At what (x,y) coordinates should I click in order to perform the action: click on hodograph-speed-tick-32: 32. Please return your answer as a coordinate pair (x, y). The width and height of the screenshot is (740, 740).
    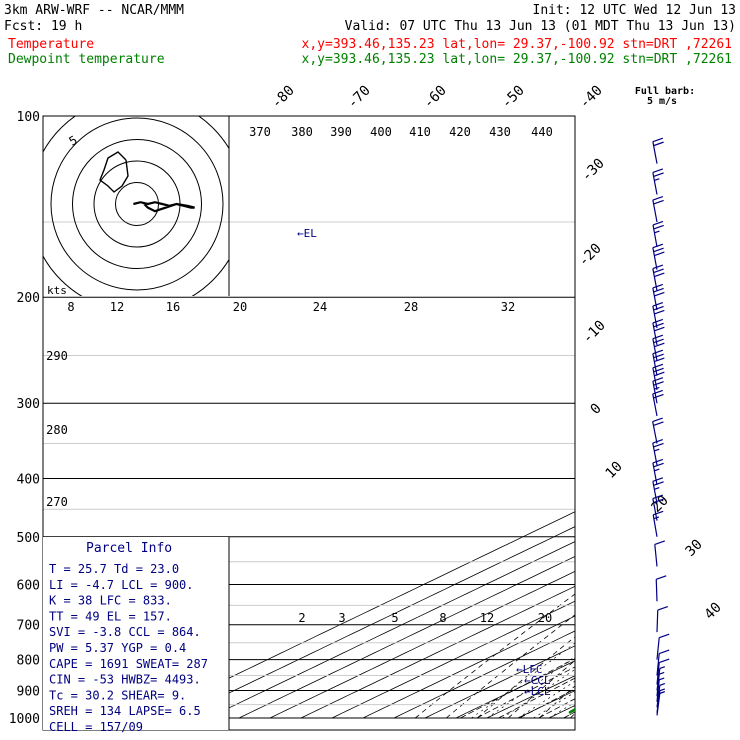
    Looking at the image, I should click on (508, 307).